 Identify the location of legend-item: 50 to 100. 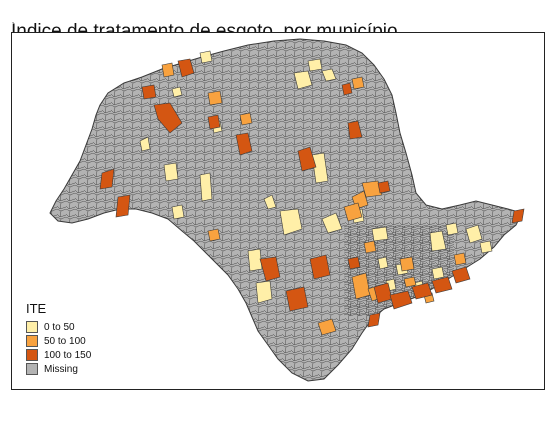
(81, 341).